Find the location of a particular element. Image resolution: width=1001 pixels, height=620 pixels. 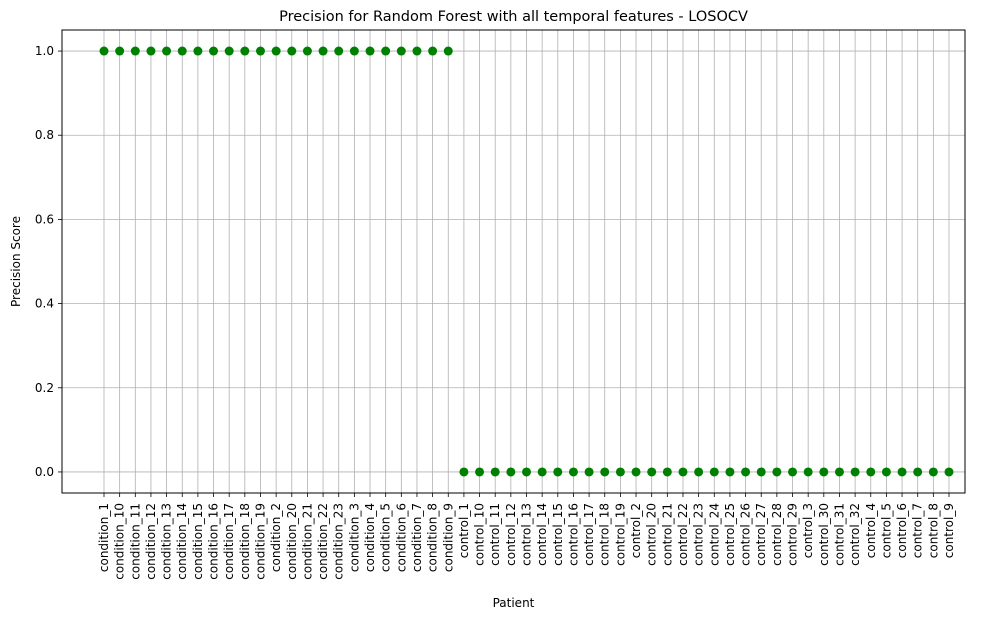

x-tick-label: control_10 is located at coordinates (480, 534).